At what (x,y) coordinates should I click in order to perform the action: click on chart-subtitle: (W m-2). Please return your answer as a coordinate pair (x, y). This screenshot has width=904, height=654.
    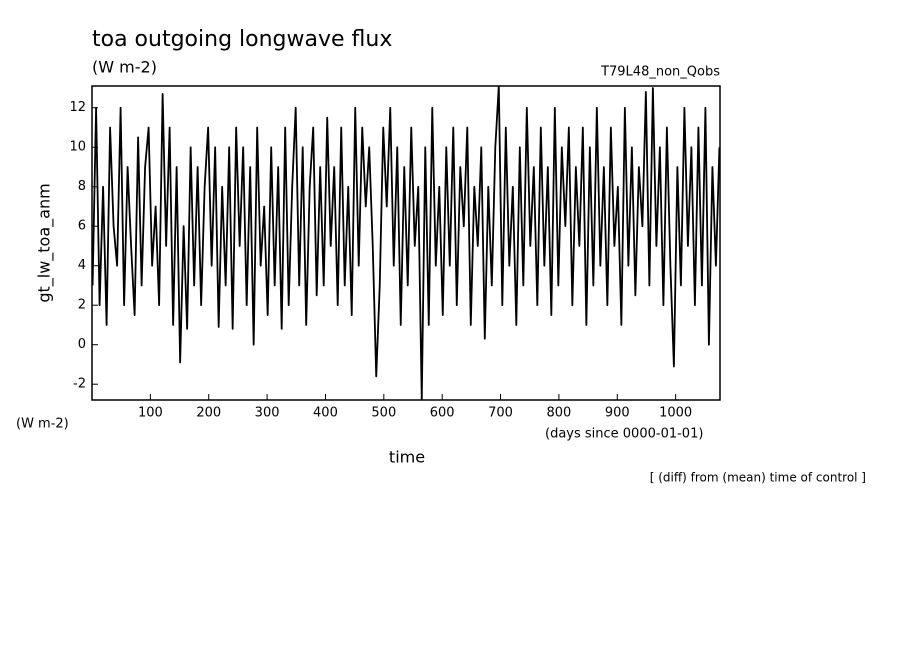
    Looking at the image, I should click on (124, 67).